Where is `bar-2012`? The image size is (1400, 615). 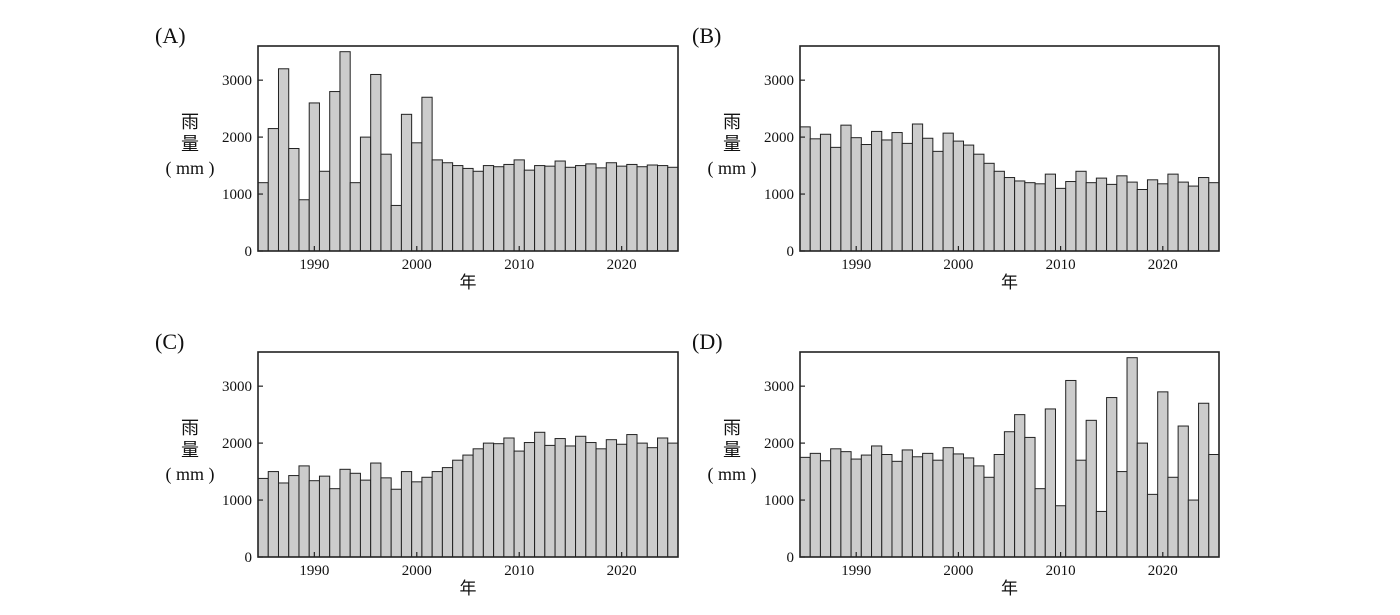 bar-2012 is located at coordinates (540, 208).